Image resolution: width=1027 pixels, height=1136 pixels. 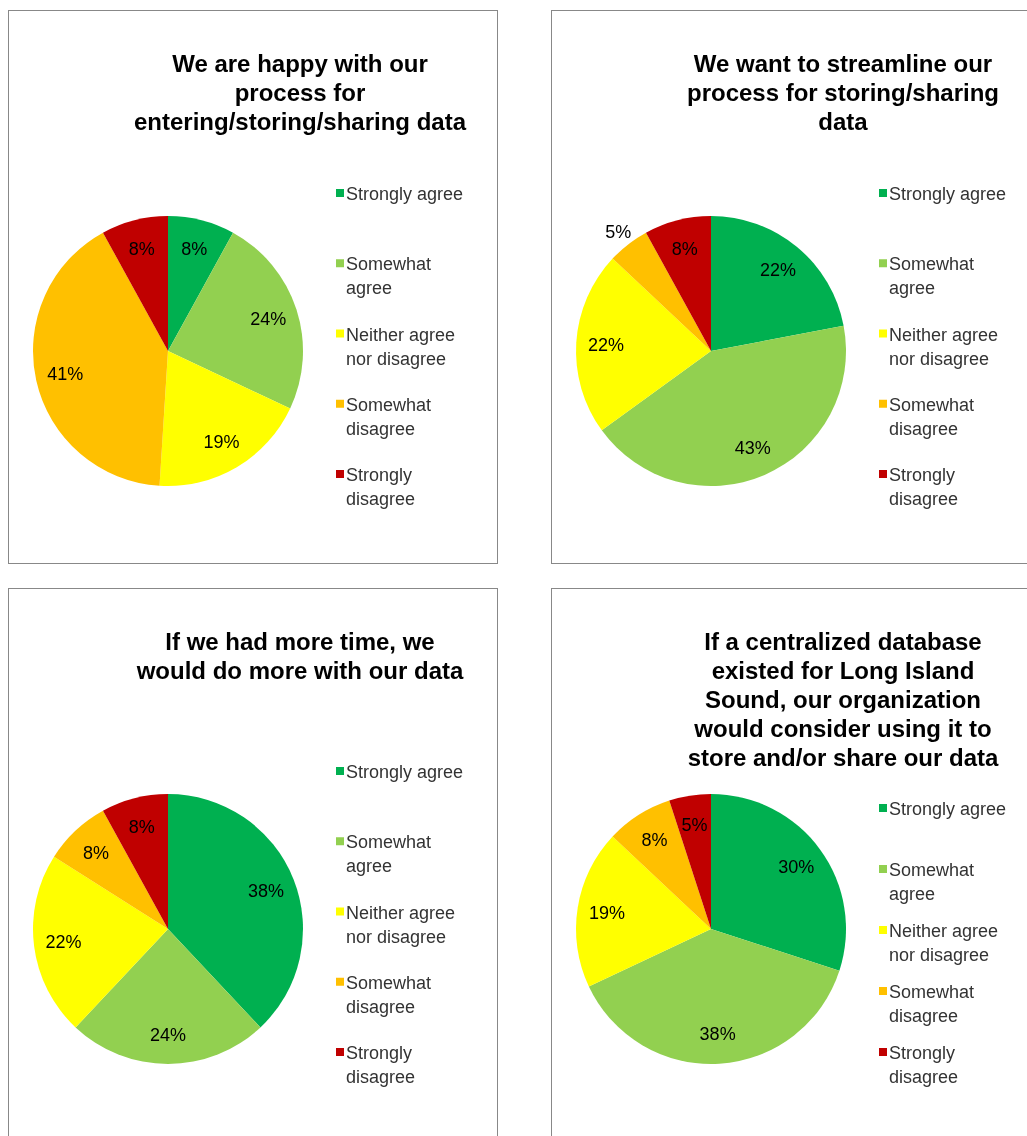 What do you see at coordinates (796, 867) in the screenshot?
I see `data-label: 30%` at bounding box center [796, 867].